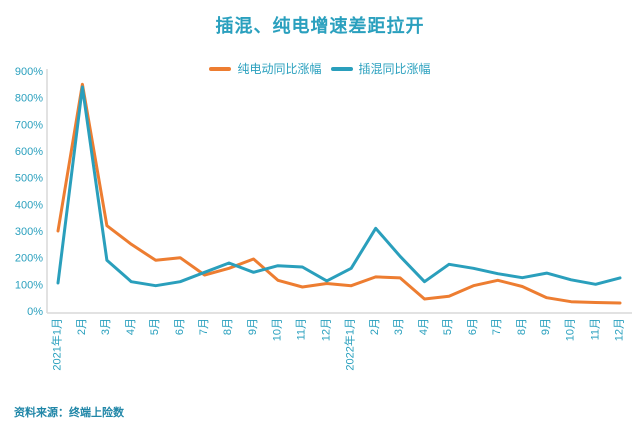 The width and height of the screenshot is (640, 432). What do you see at coordinates (29, 259) in the screenshot?
I see `y-tick-label: 200%` at bounding box center [29, 259].